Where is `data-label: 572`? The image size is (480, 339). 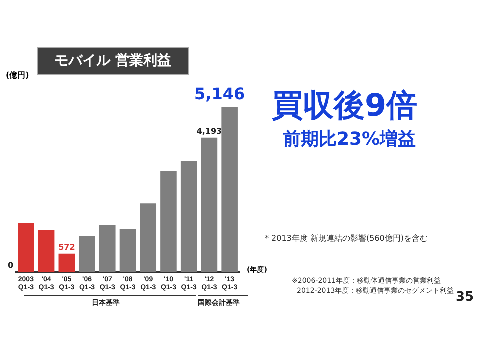 data-label: 572 is located at coordinates (67, 247).